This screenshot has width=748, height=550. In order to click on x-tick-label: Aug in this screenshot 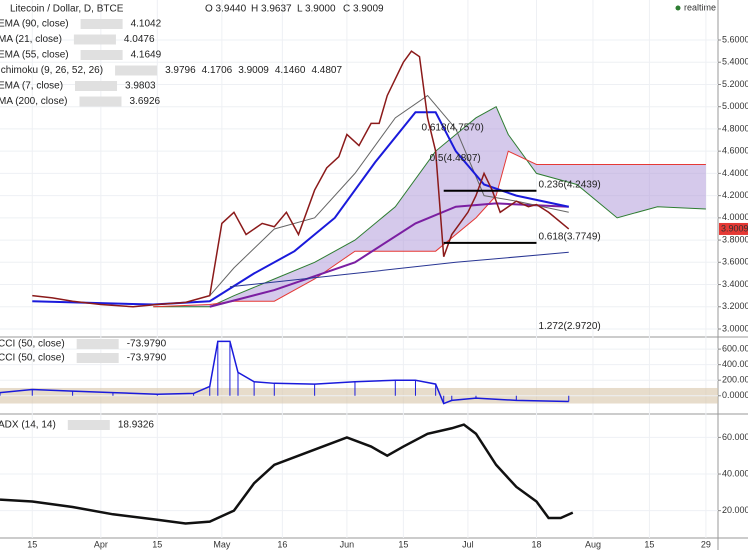, I will do `click(593, 544)`.